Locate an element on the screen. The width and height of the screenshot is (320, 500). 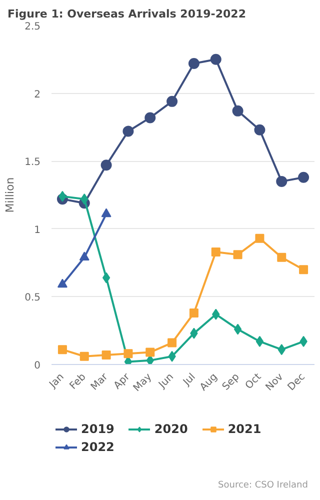
y-tick-label: 0.5 is located at coordinates (32, 298).